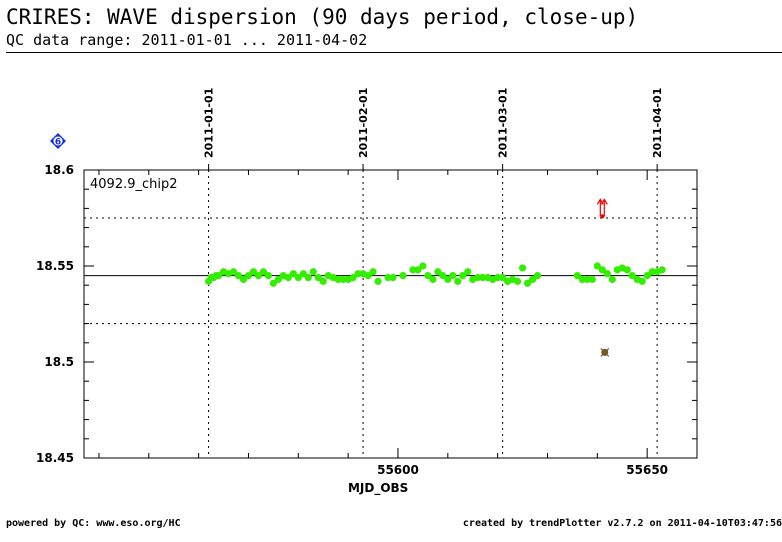 The height and width of the screenshot is (542, 782). What do you see at coordinates (604, 201) in the screenshot?
I see `outlier-arrow-head` at bounding box center [604, 201].